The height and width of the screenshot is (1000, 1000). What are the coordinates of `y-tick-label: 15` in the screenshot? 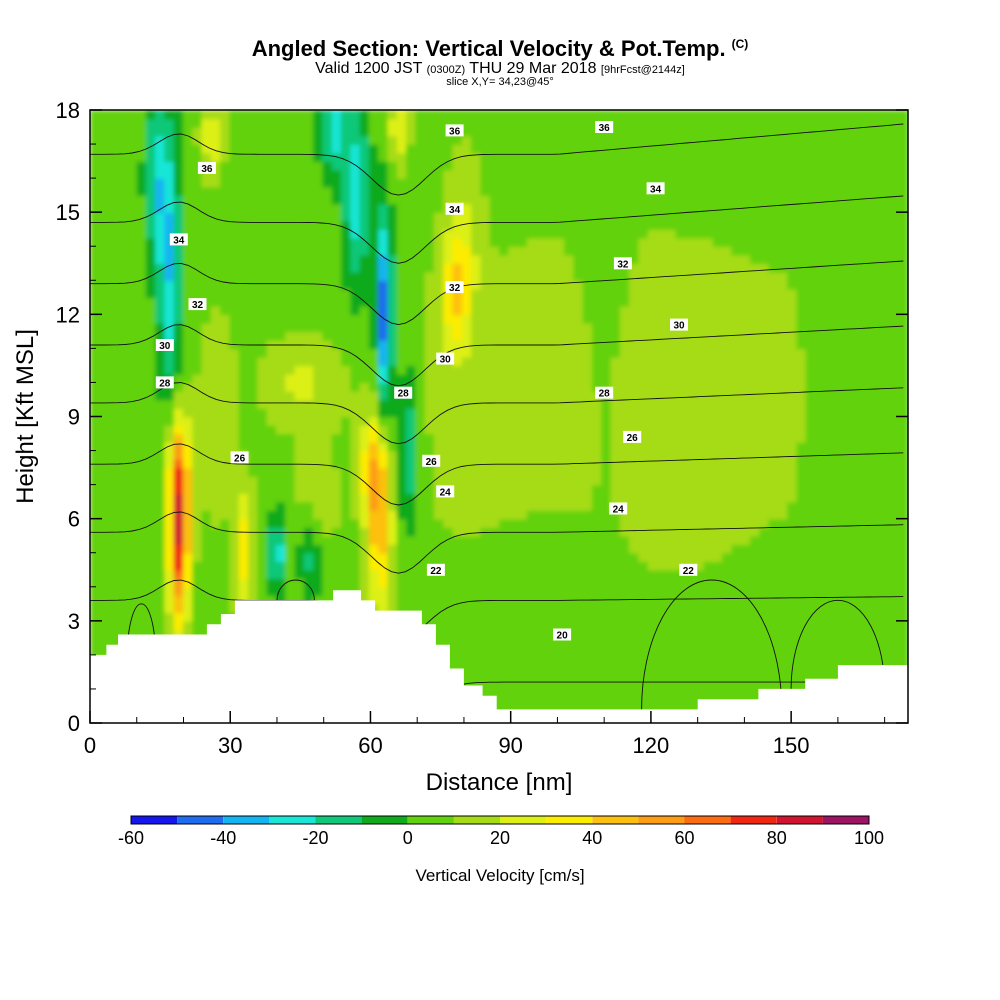 It's located at (68, 212).